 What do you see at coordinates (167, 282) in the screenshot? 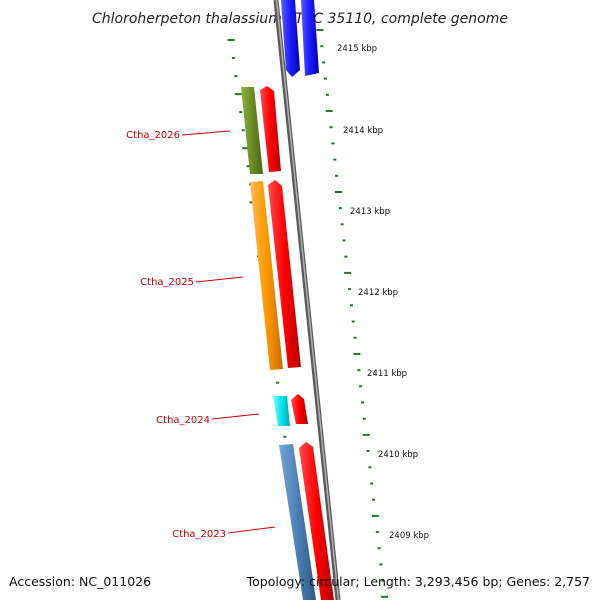
I see `gene-label-ctha-2025-text: Ctha_2025` at bounding box center [167, 282].